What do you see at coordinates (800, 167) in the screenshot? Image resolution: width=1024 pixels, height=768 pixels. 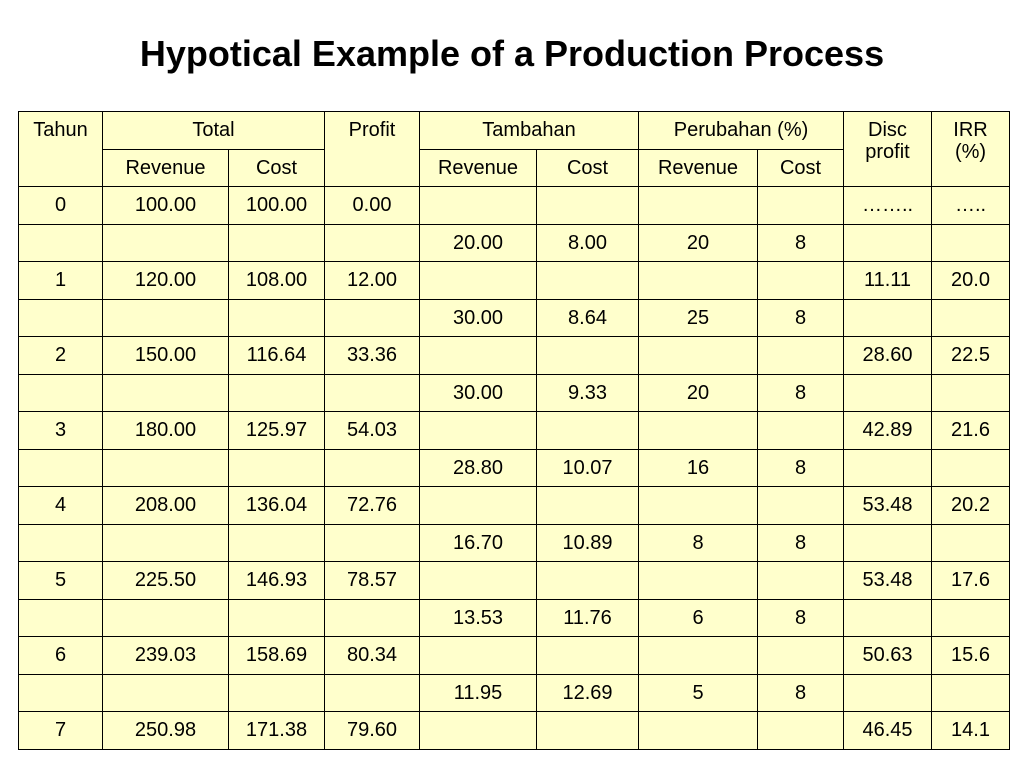 I see `header-perubahan-cost: Cost` at bounding box center [800, 167].